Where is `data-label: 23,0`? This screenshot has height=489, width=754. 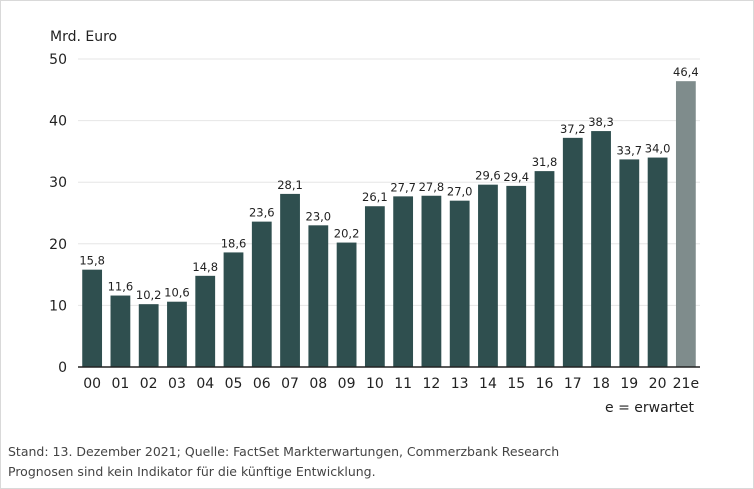 data-label: 23,0 is located at coordinates (319, 216).